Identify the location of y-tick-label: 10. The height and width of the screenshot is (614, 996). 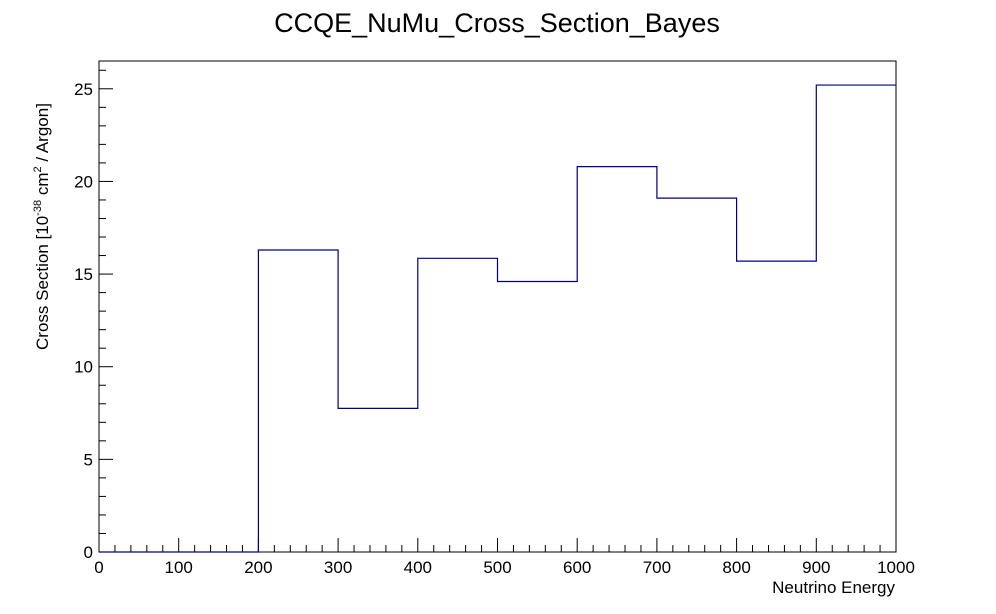
(83, 367).